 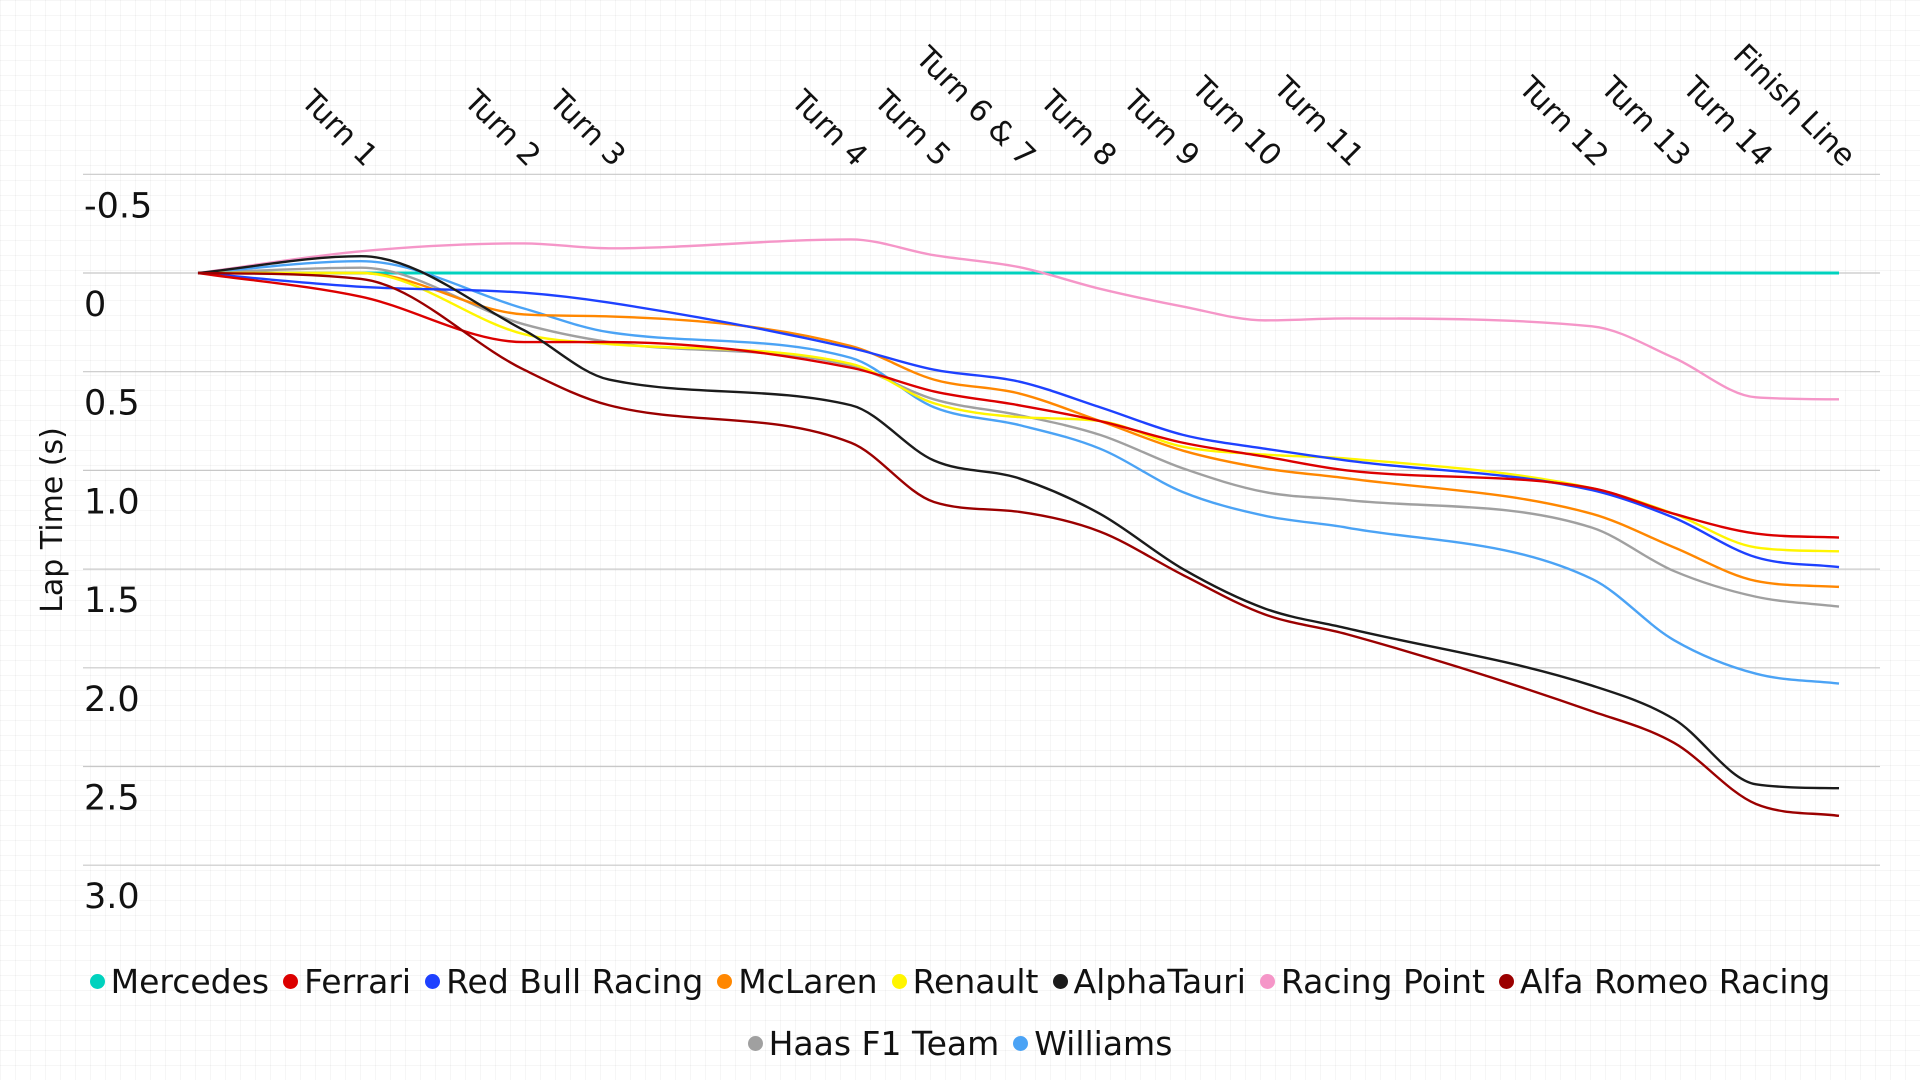 I want to click on legend-item-haas-f1-team: Haas F1 Team, so click(x=873, y=1043).